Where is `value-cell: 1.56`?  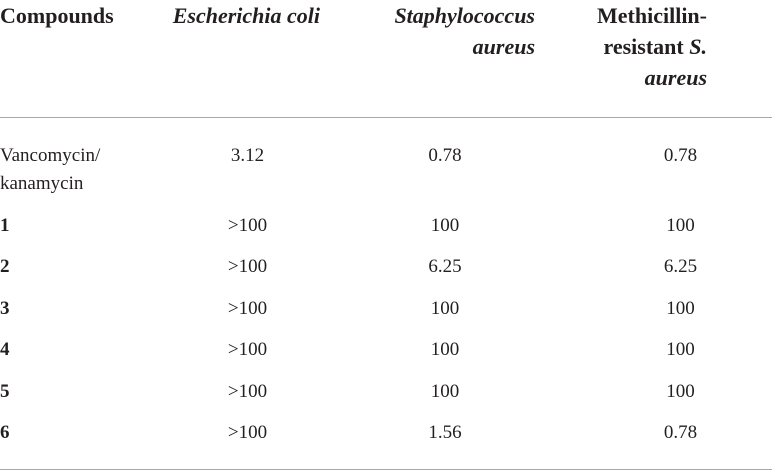 value-cell: 1.56 is located at coordinates (445, 432).